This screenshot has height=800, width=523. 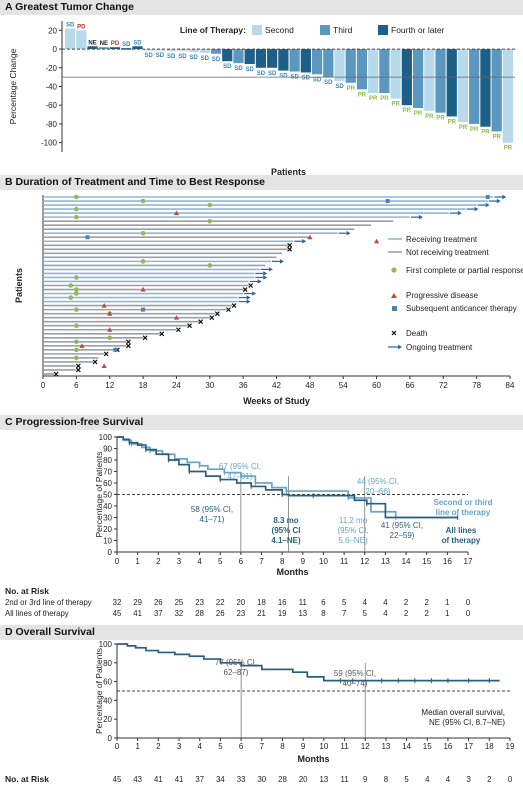 I want to click on km-curve, so click(x=308, y=662).